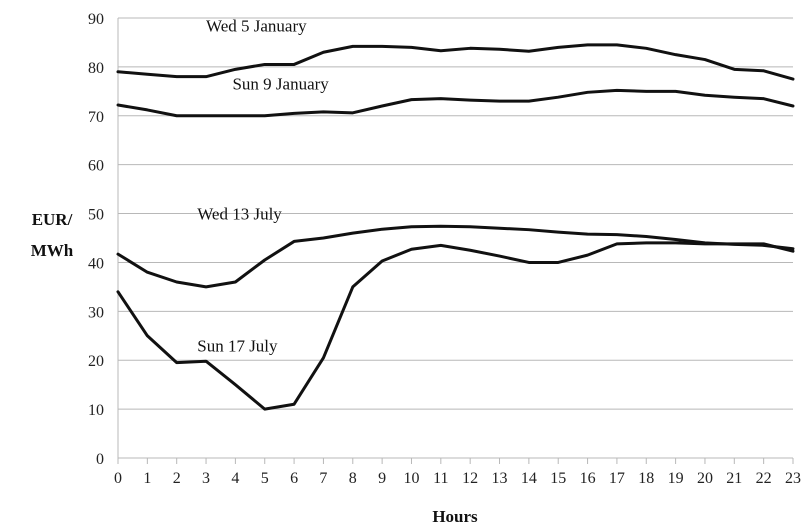  I want to click on y-tick-label: 20, so click(96, 361).